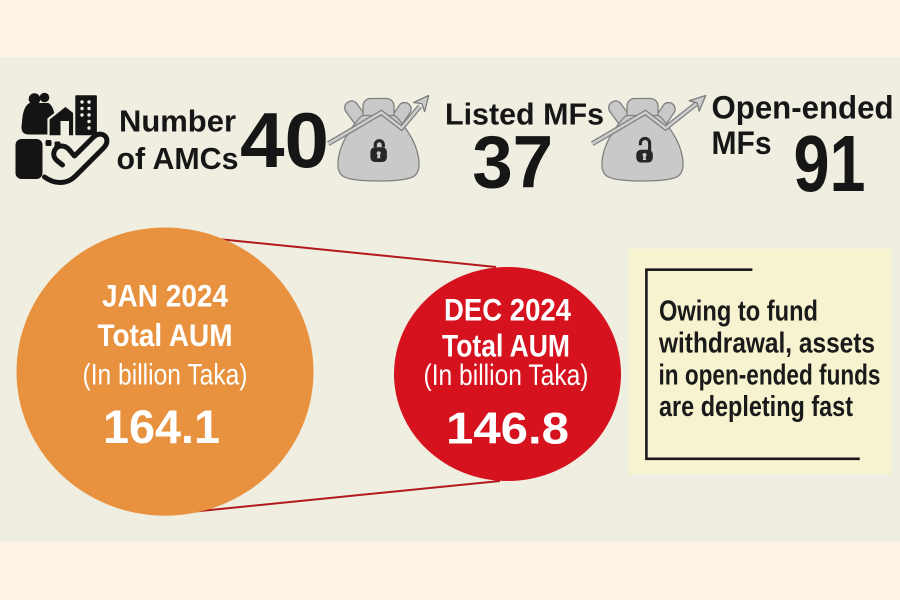 The width and height of the screenshot is (900, 605). What do you see at coordinates (756, 407) in the screenshot?
I see `svg-text: are depleting fast` at bounding box center [756, 407].